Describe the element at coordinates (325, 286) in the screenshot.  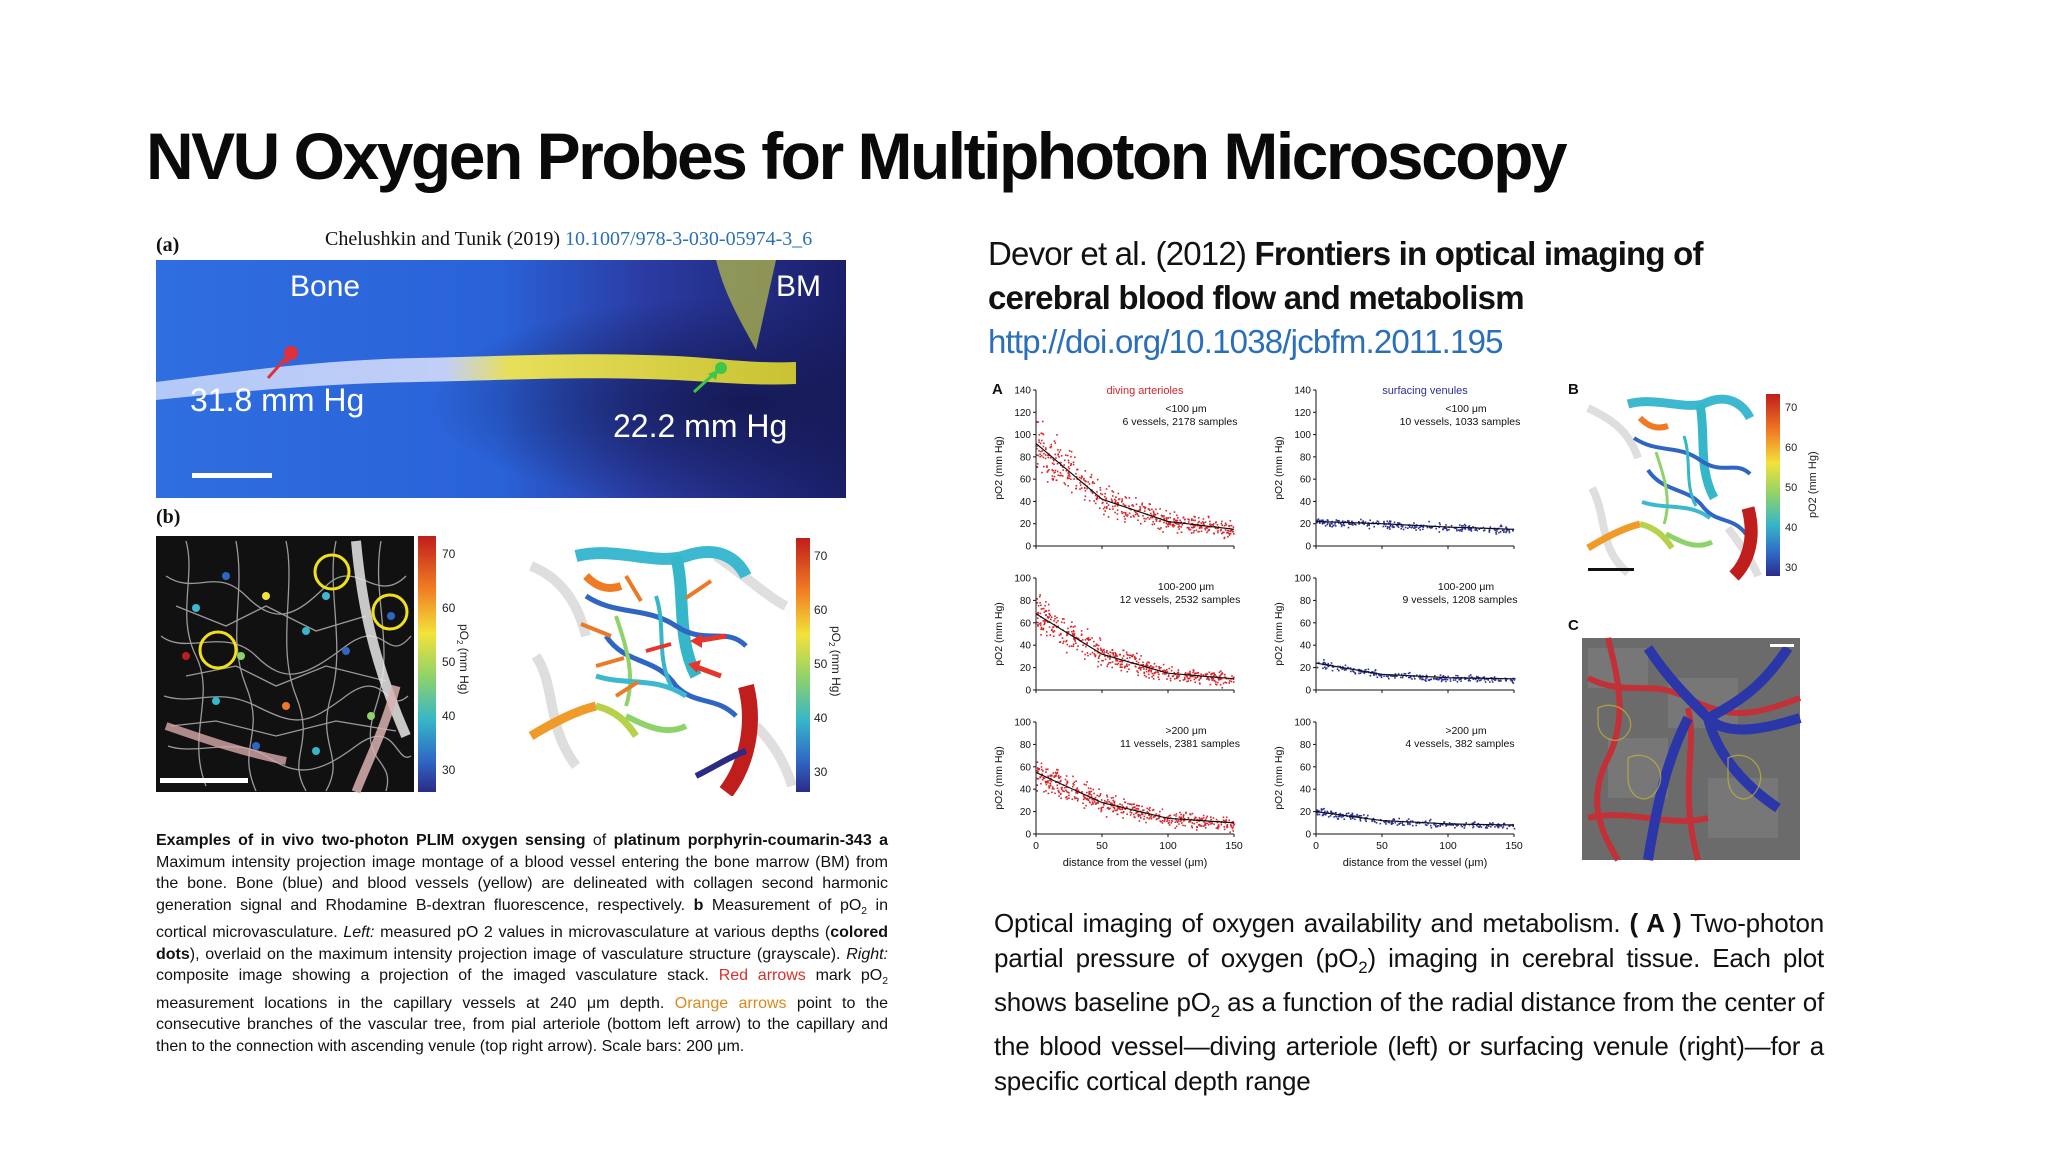
I see `label-bone: Bone` at that location.